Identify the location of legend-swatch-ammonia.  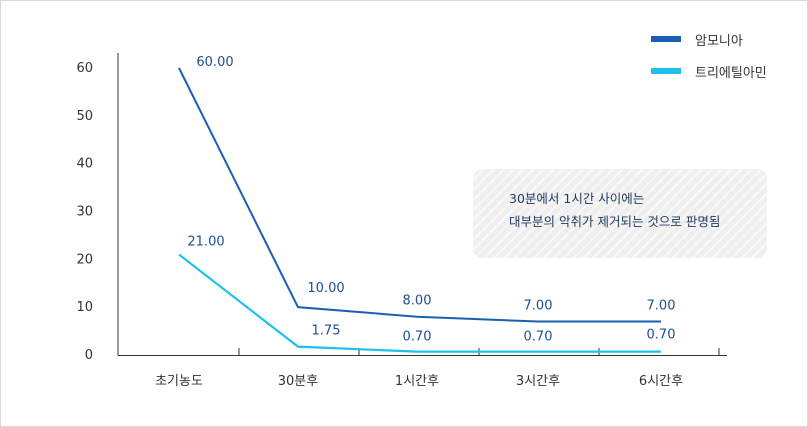
(666, 39).